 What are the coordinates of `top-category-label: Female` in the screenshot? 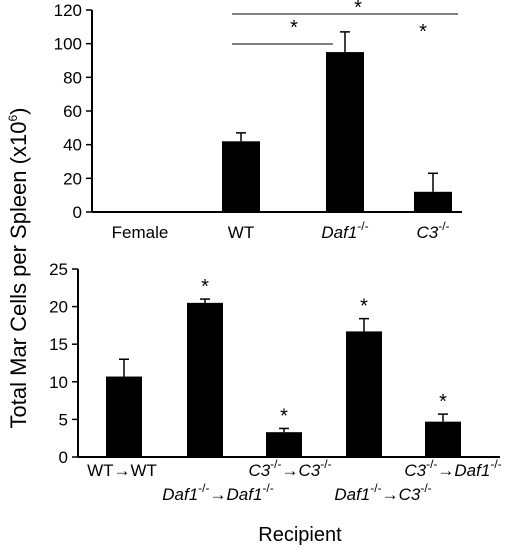 It's located at (140, 232).